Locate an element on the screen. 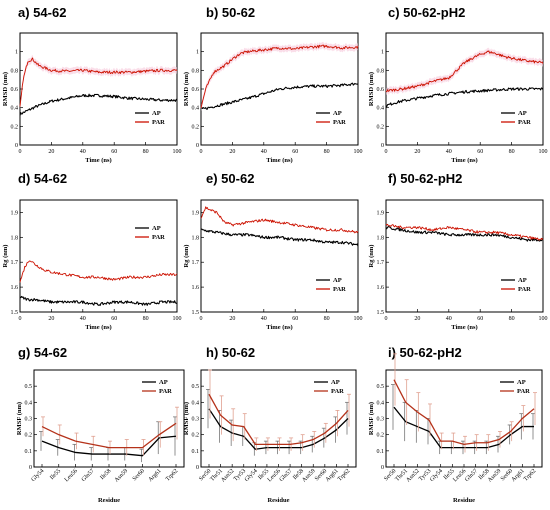 The image size is (550, 510). y-axis-label: Rg (nm) is located at coordinates (371, 256).